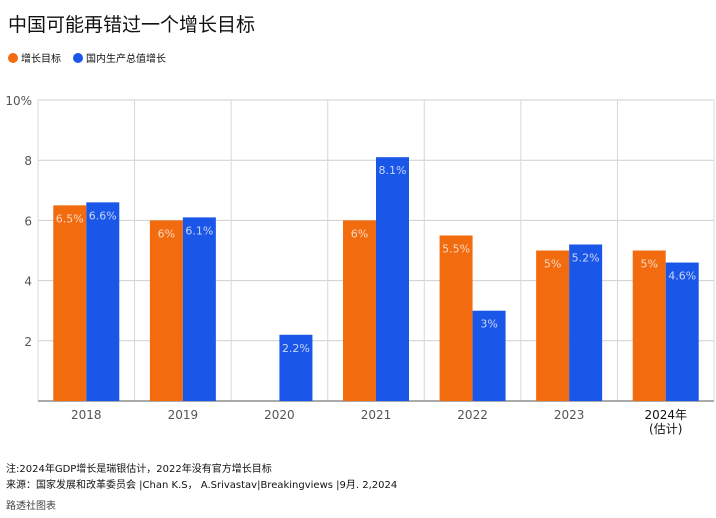 The height and width of the screenshot is (518, 716). Describe the element at coordinates (665, 415) in the screenshot. I see `x-tick-label: 2024年` at that location.